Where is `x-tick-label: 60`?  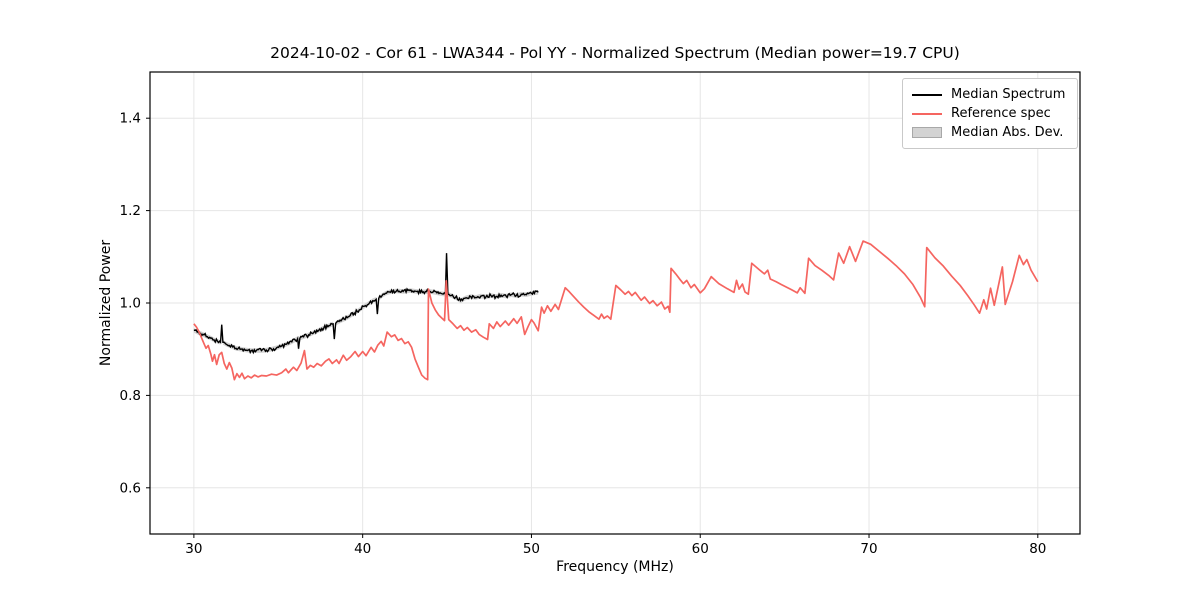 x-tick-label: 60 is located at coordinates (700, 549).